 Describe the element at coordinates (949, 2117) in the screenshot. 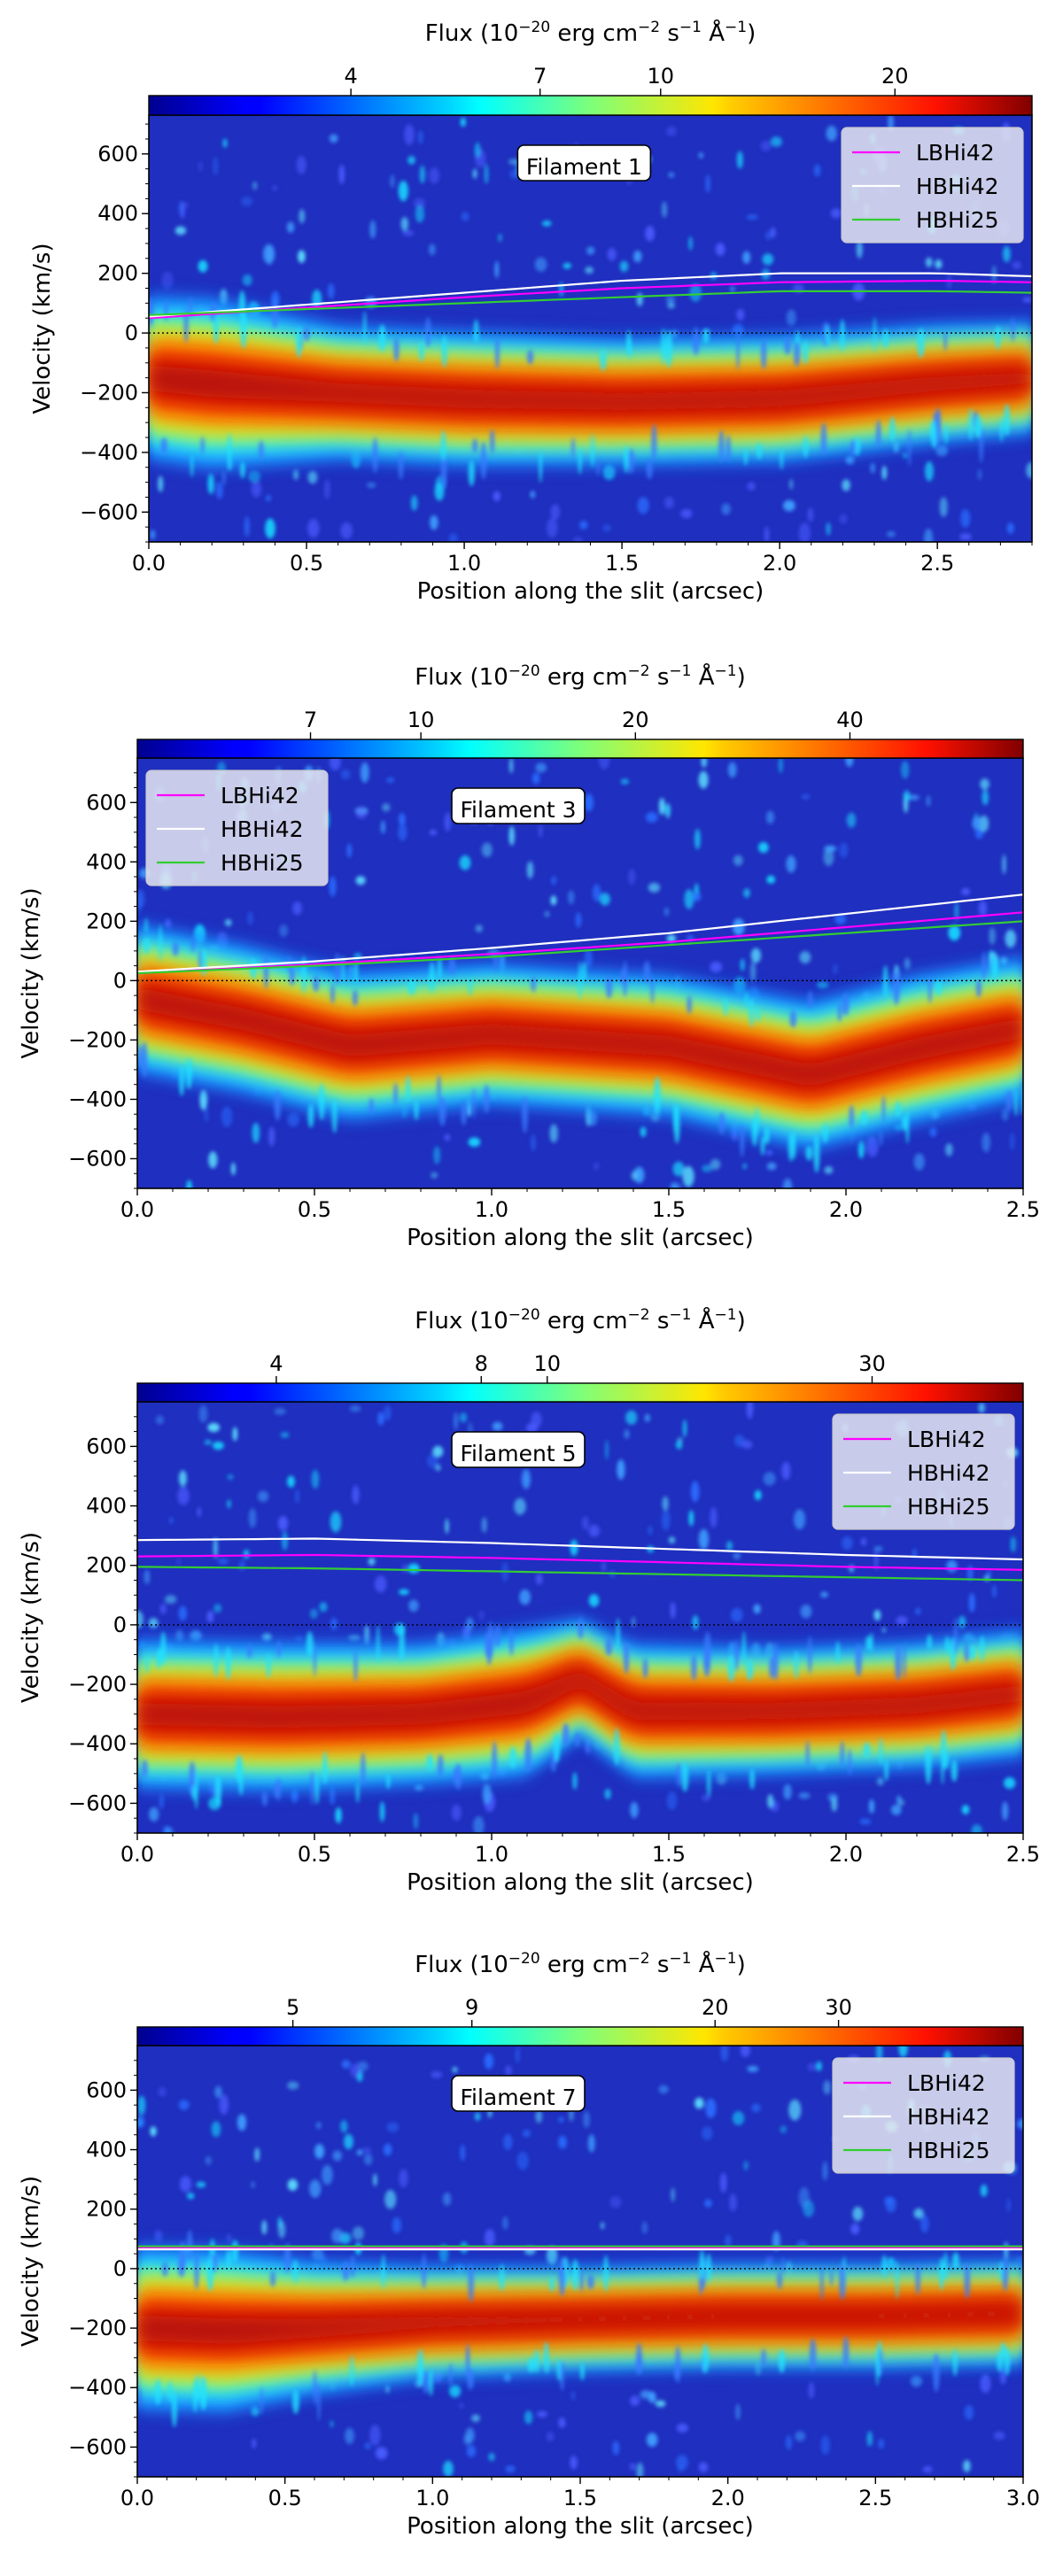

I see `legend-entry-hbhi42: HBHi42` at that location.